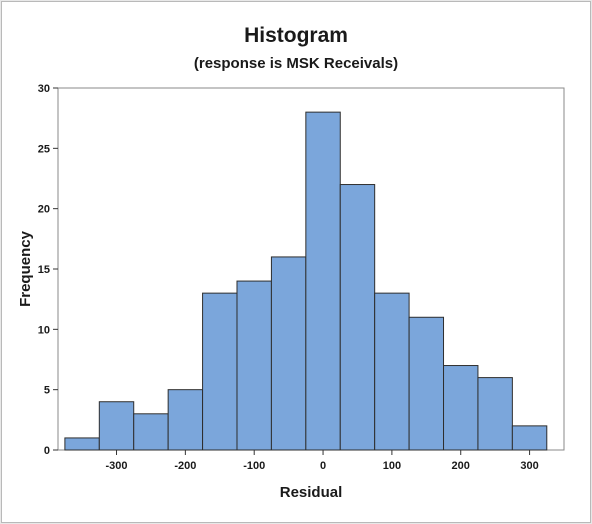  What do you see at coordinates (44, 330) in the screenshot?
I see `y-tick-label: 10` at bounding box center [44, 330].